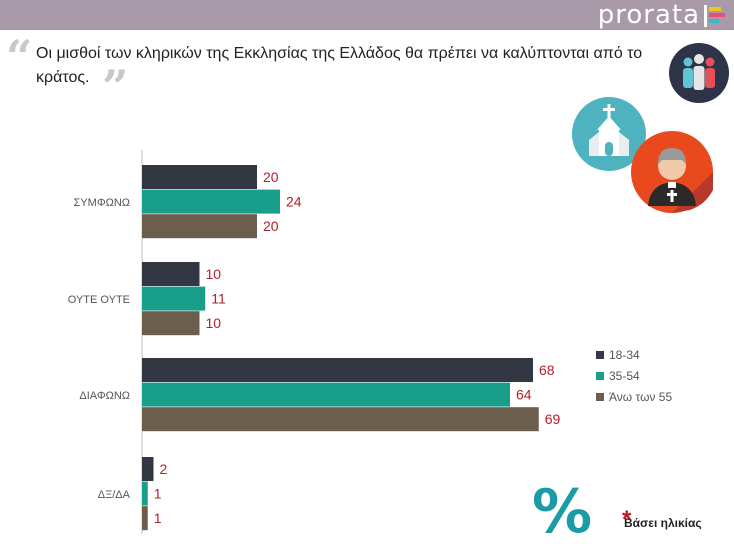 This screenshot has height=551, width=734. Describe the element at coordinates (164, 469) in the screenshot. I see `data-label: 2` at that location.